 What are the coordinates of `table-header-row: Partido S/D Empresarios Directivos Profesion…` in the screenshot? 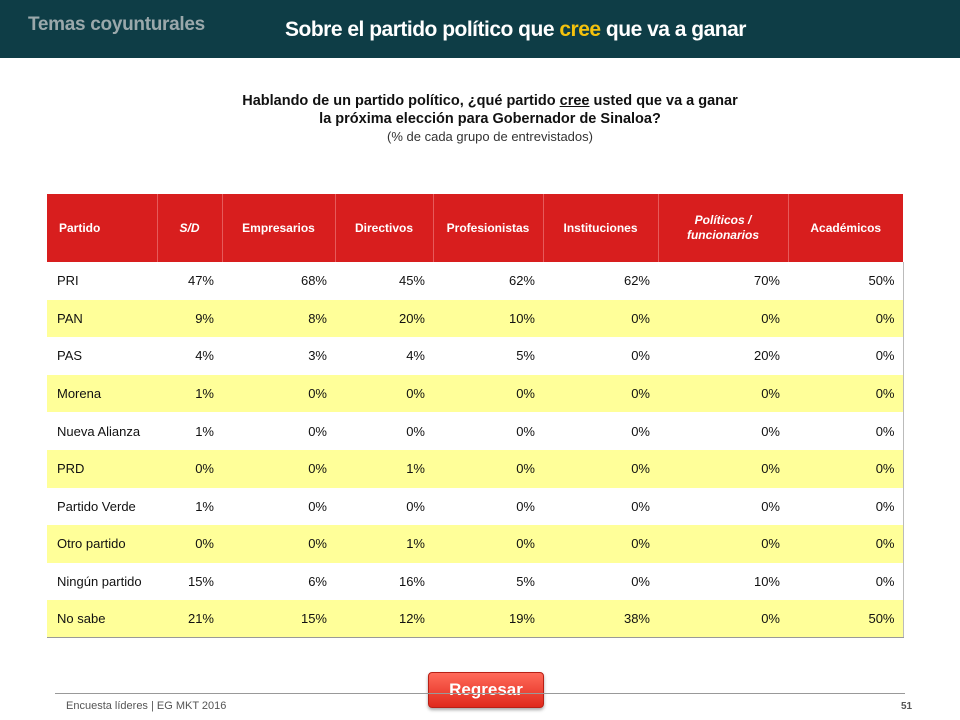 It's located at (475, 228).